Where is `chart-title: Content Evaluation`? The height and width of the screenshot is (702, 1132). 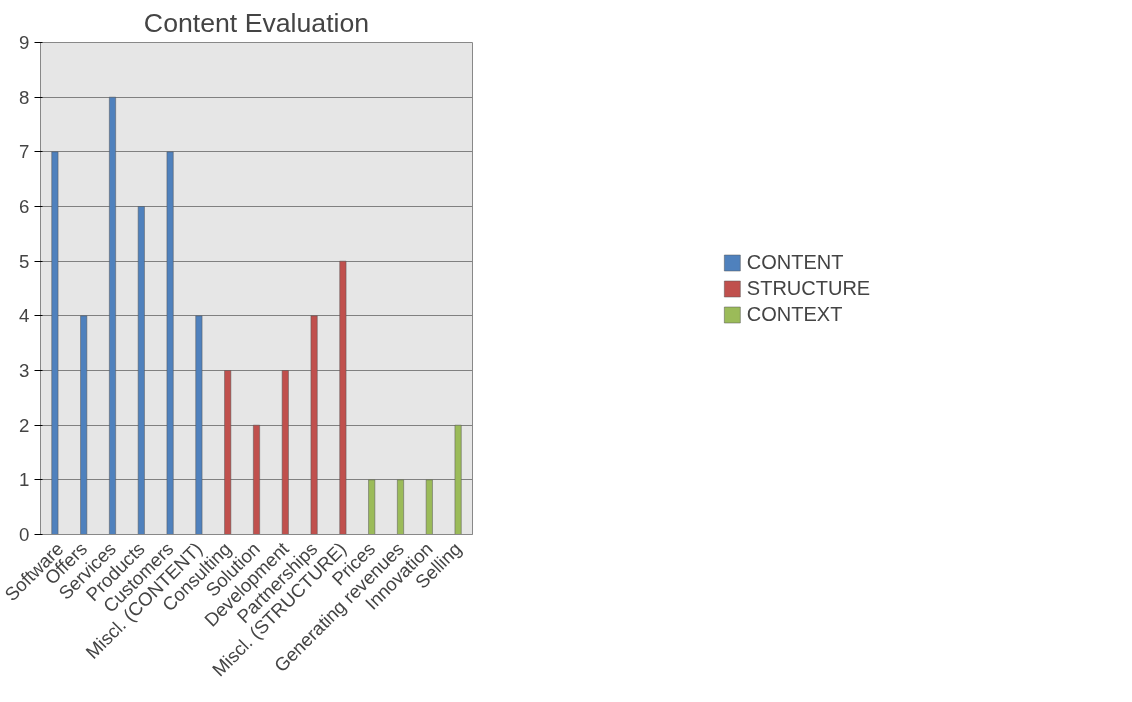
chart-title: Content Evaluation is located at coordinates (256, 22).